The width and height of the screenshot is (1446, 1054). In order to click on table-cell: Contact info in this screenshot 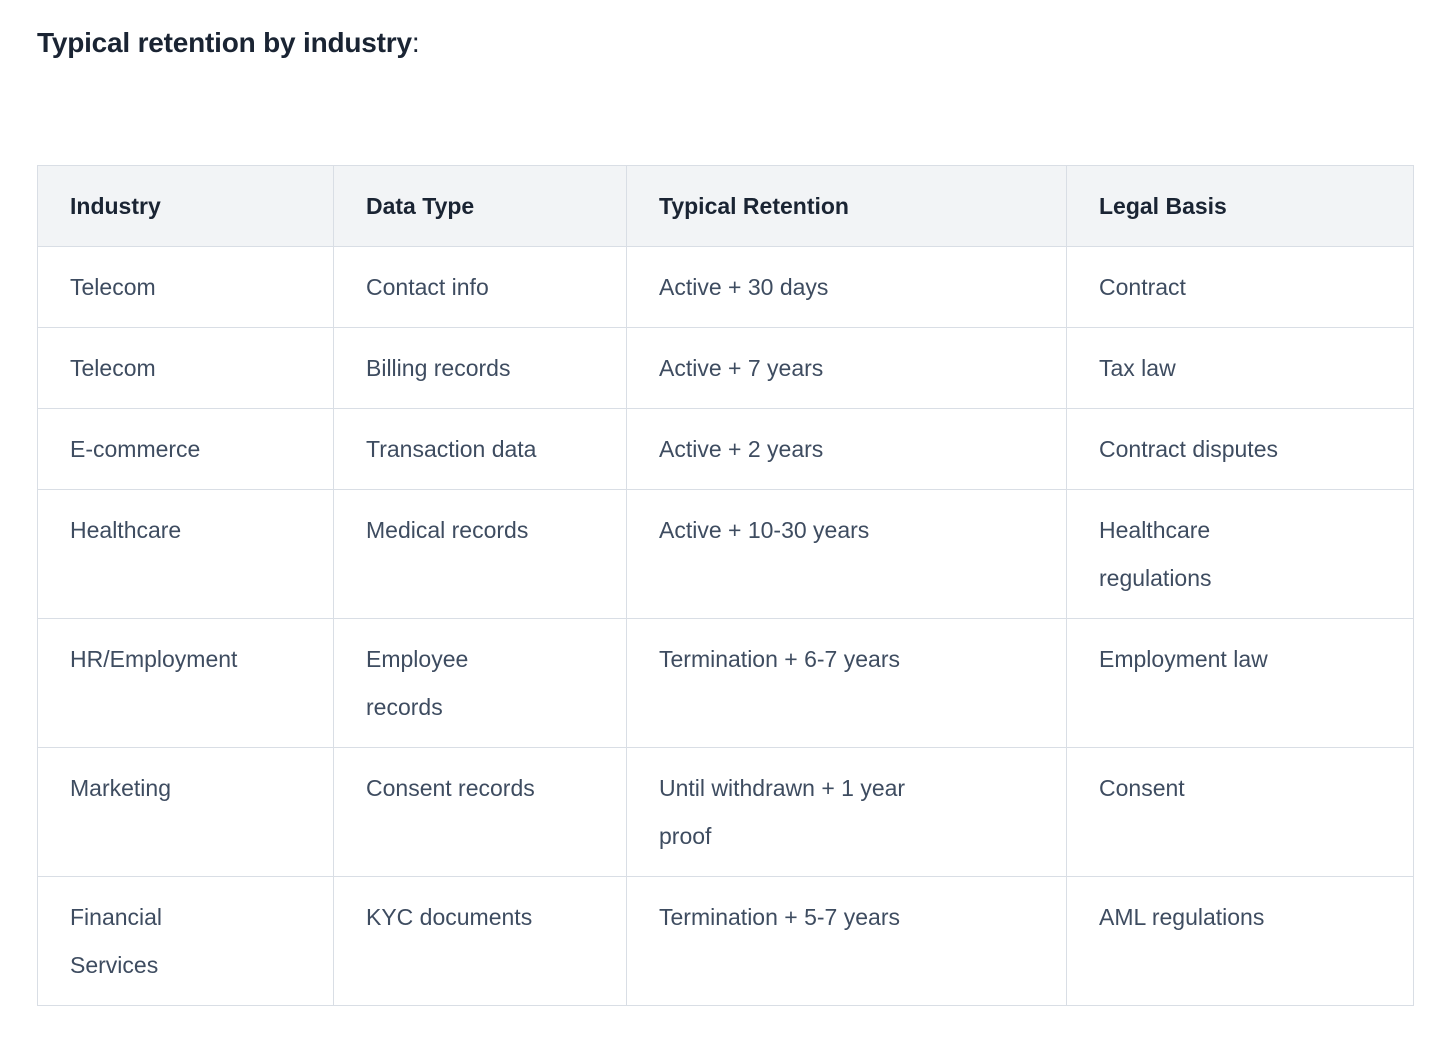, I will do `click(480, 287)`.